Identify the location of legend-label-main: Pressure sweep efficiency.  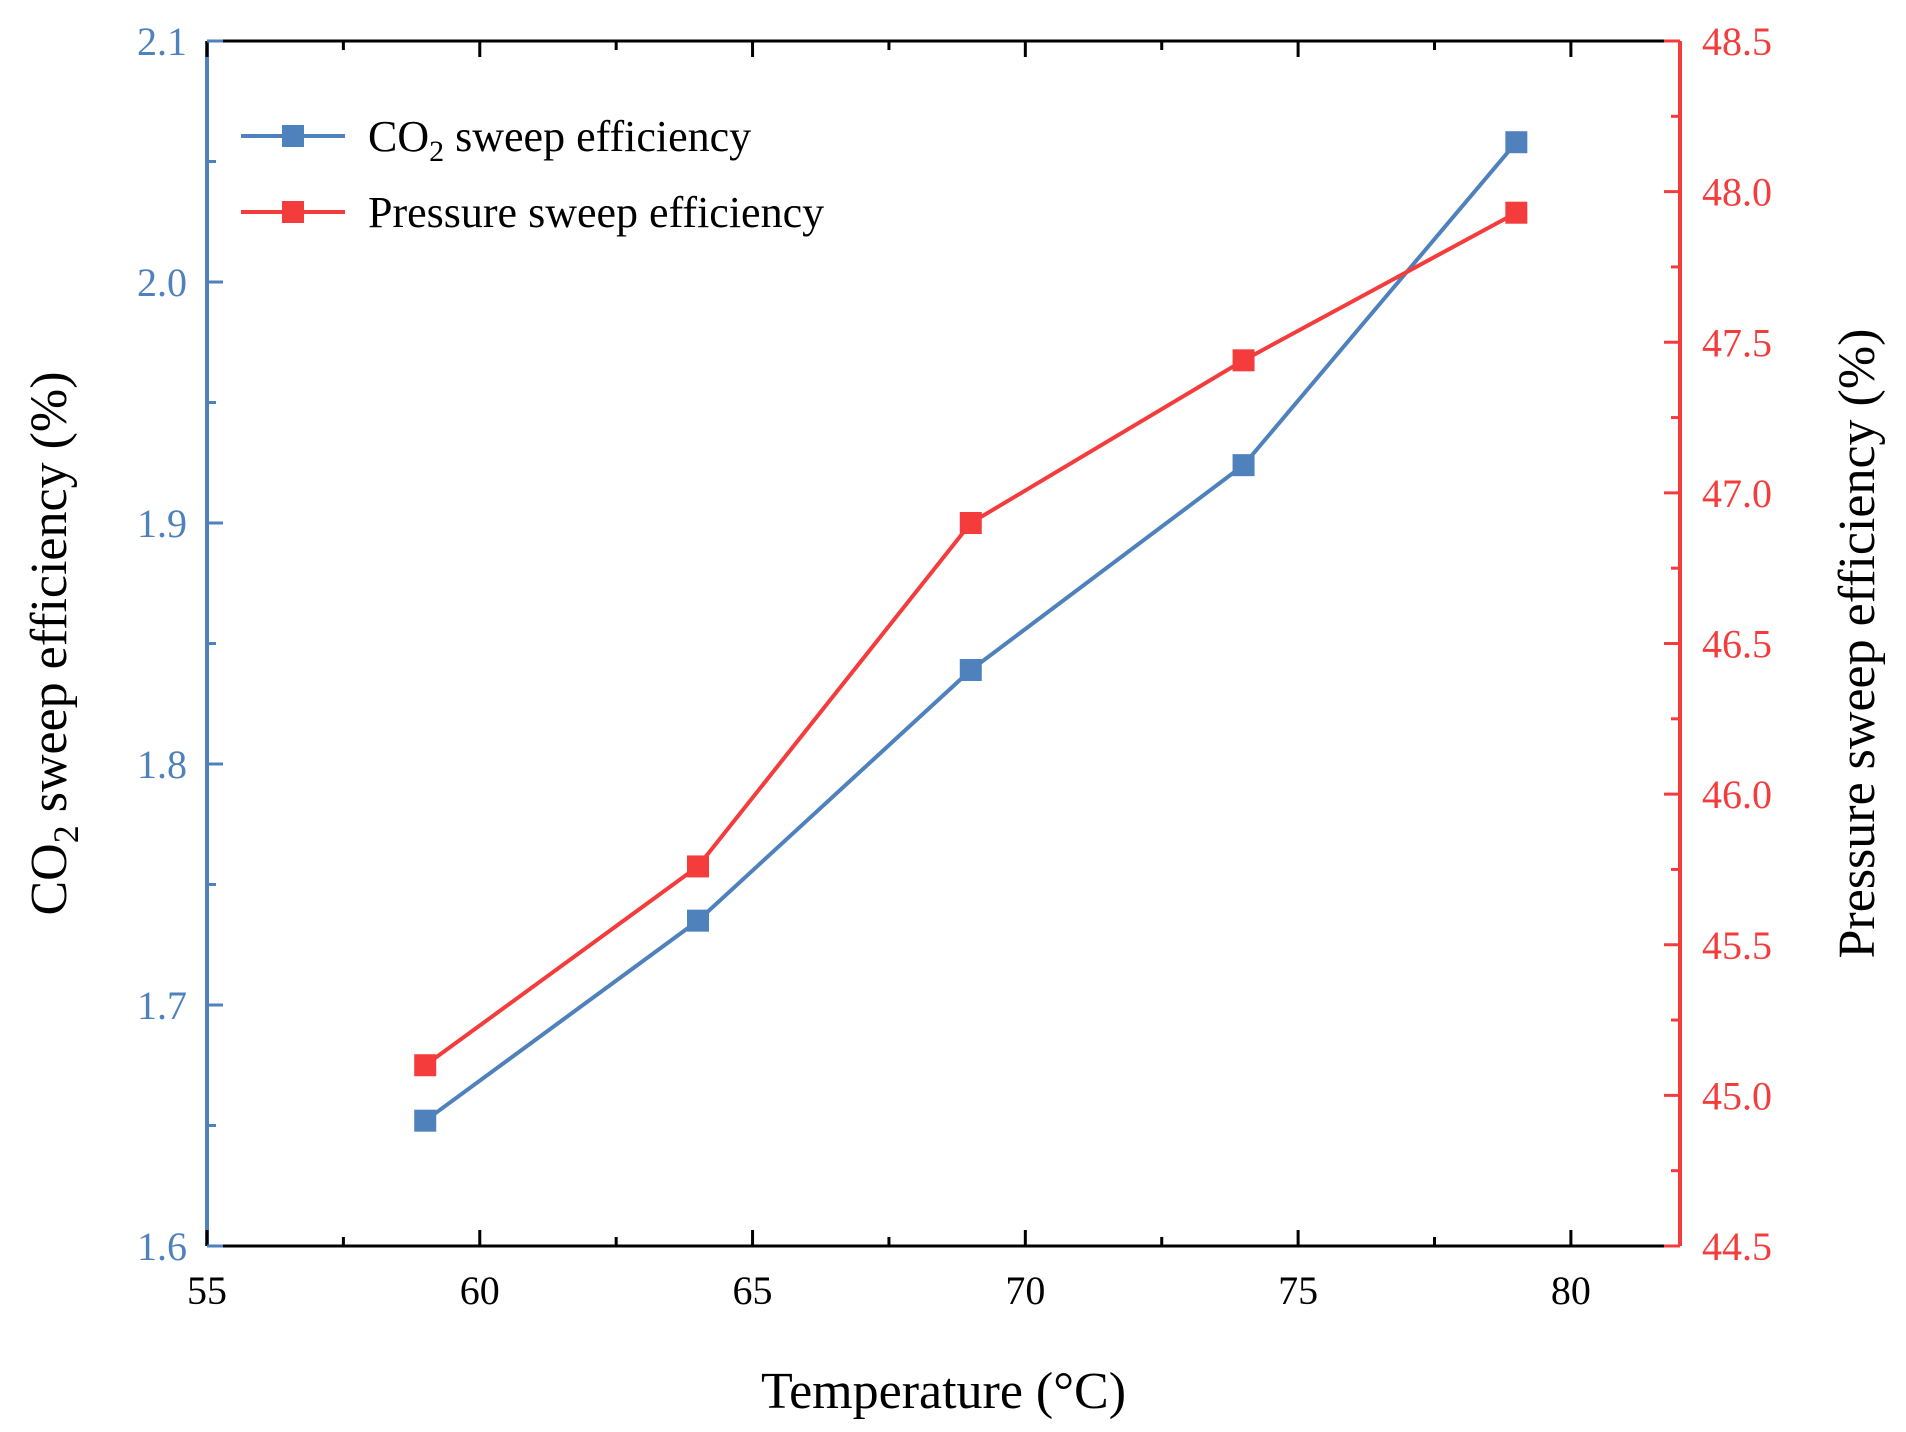
(596, 212).